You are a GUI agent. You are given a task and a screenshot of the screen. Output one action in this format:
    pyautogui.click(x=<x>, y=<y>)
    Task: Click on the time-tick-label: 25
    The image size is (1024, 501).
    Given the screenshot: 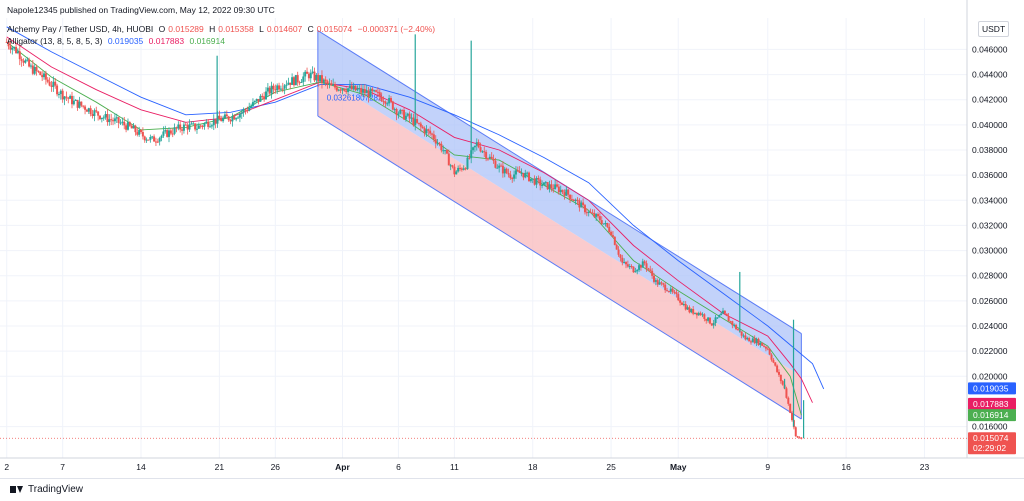 What is the action you would take?
    pyautogui.click(x=611, y=467)
    